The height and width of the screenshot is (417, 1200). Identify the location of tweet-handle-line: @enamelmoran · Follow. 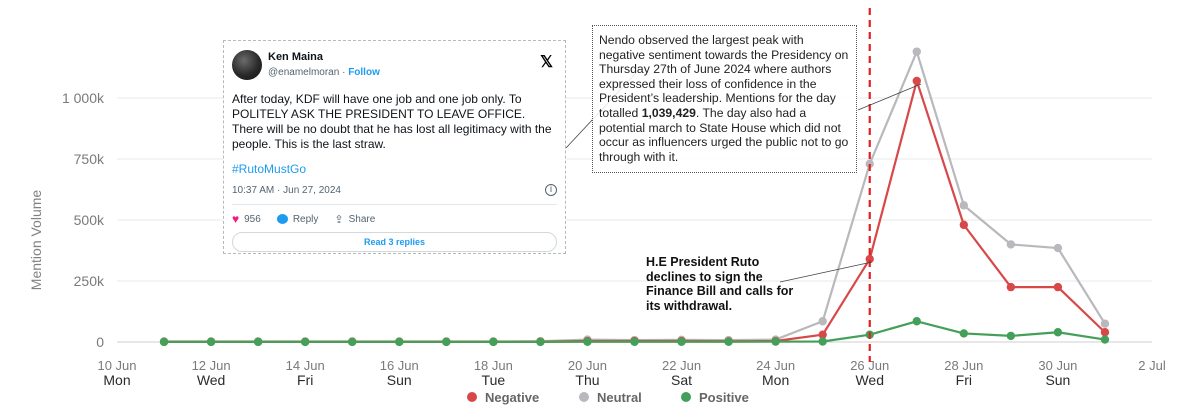
(324, 72).